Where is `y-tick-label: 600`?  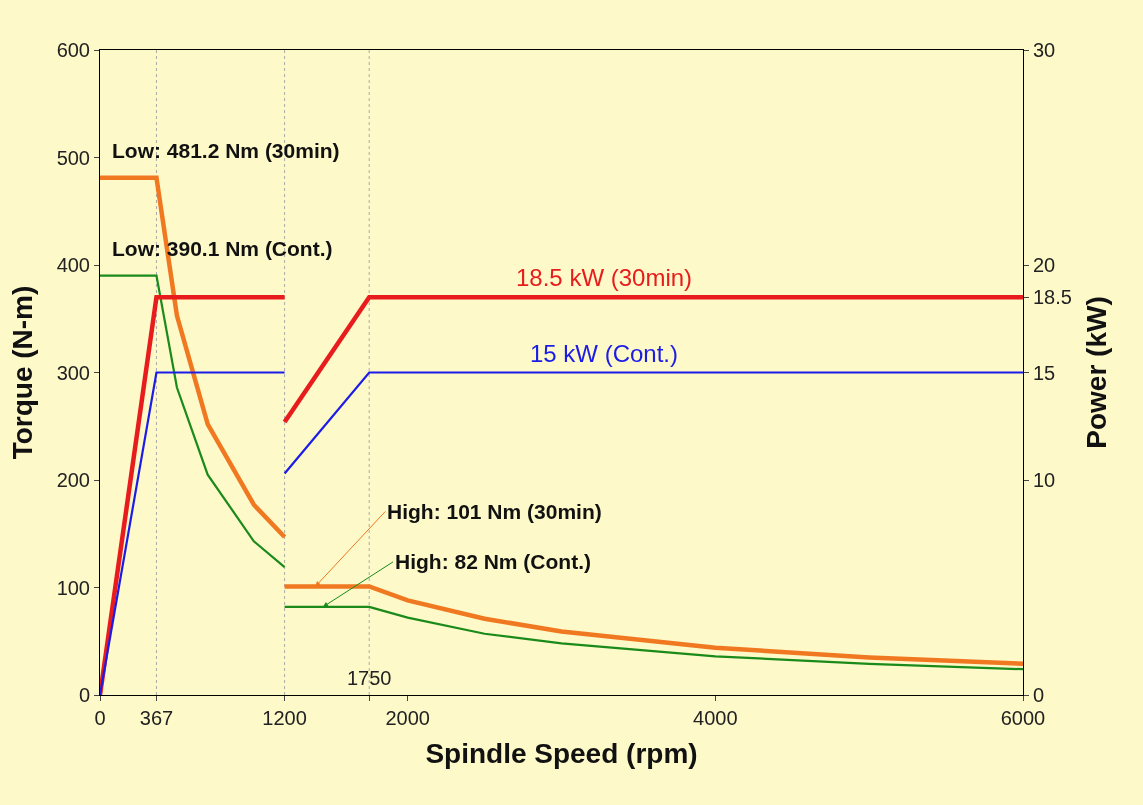
y-tick-label: 600 is located at coordinates (73, 50).